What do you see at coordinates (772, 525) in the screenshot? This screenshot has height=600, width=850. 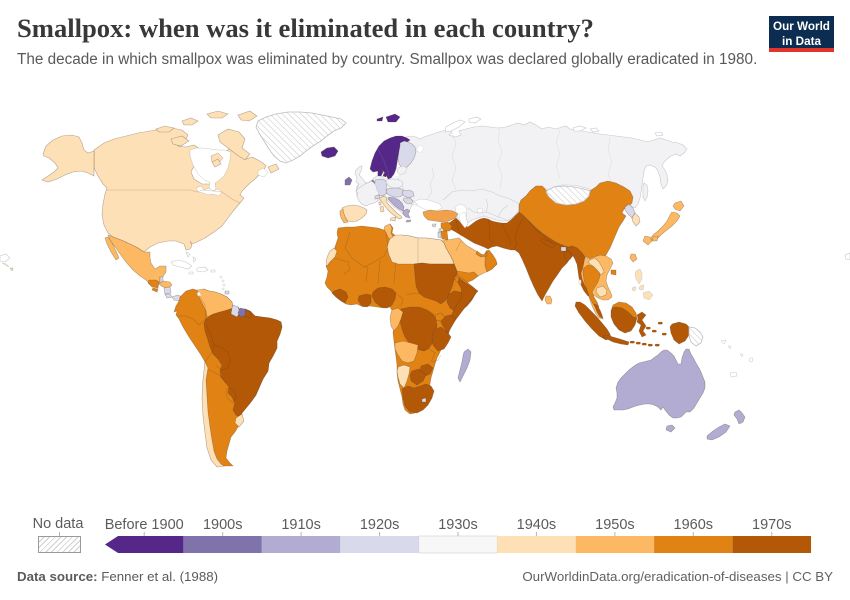 I see `svg-text: 1970s` at bounding box center [772, 525].